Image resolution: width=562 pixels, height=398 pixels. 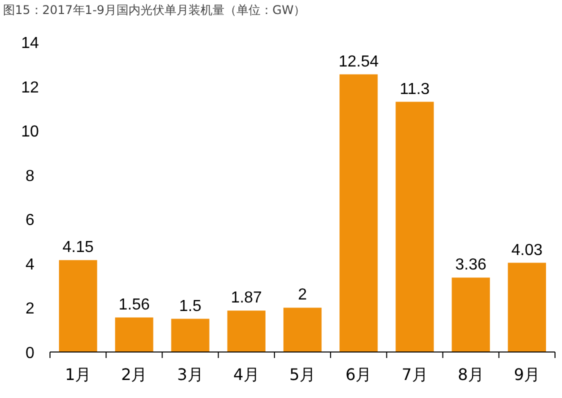 I want to click on data-label: 1.5, so click(x=190, y=306).